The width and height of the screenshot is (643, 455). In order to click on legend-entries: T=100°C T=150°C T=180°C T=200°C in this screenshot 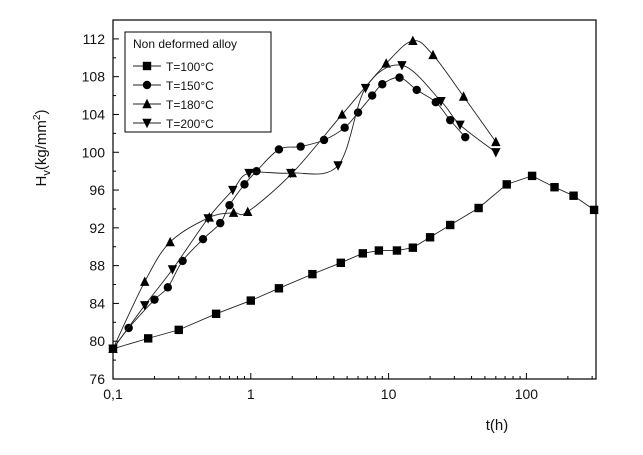, I will do `click(173, 95)`.